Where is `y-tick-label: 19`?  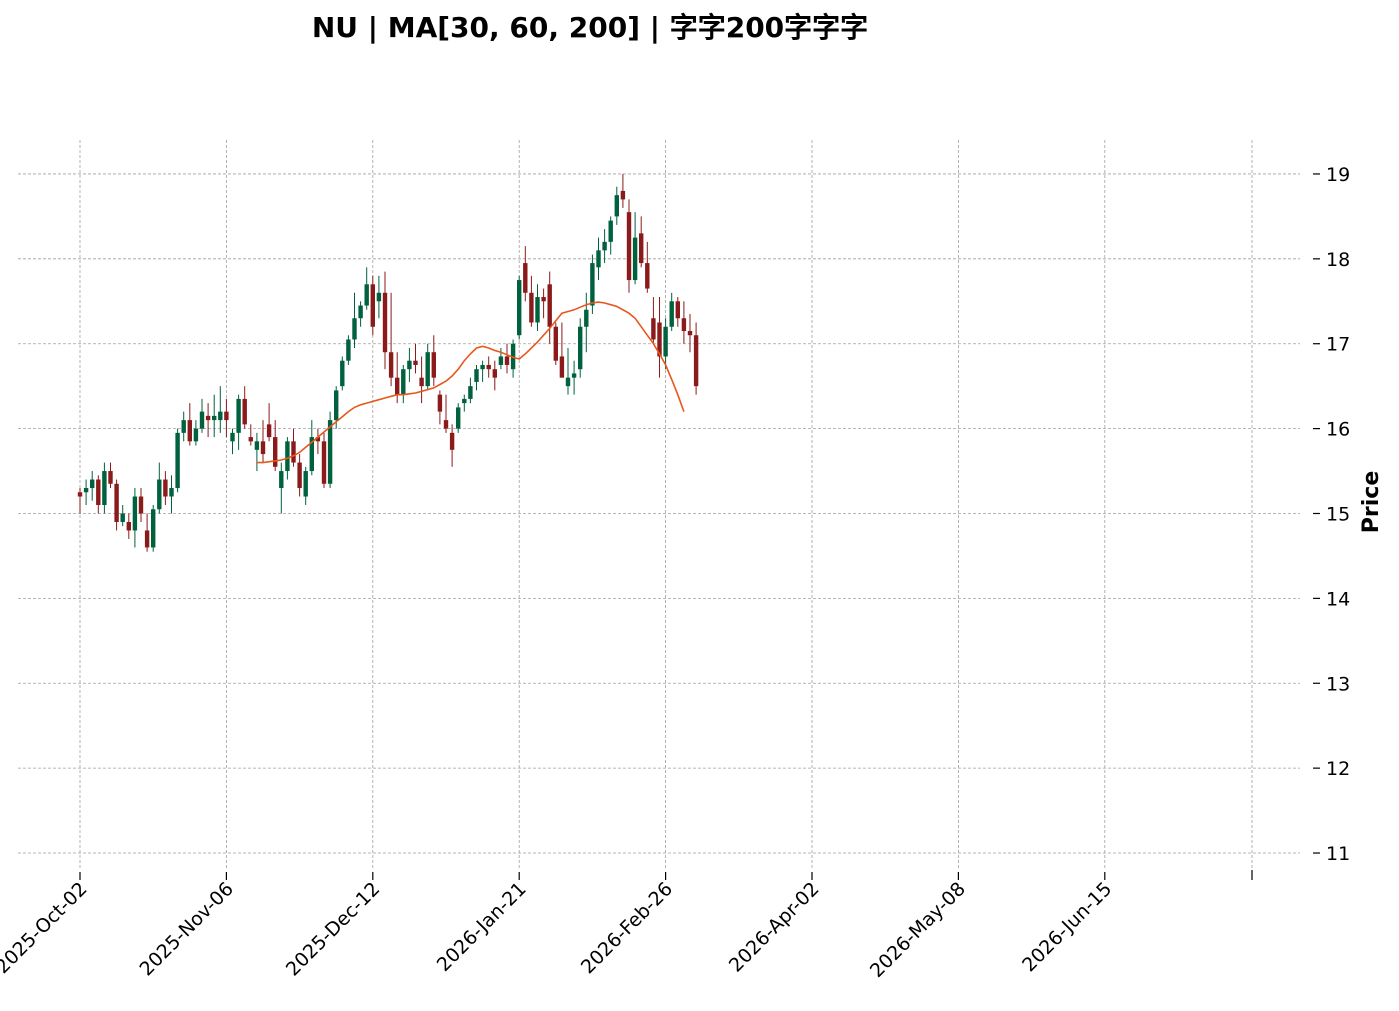 y-tick-label: 19 is located at coordinates (1338, 175).